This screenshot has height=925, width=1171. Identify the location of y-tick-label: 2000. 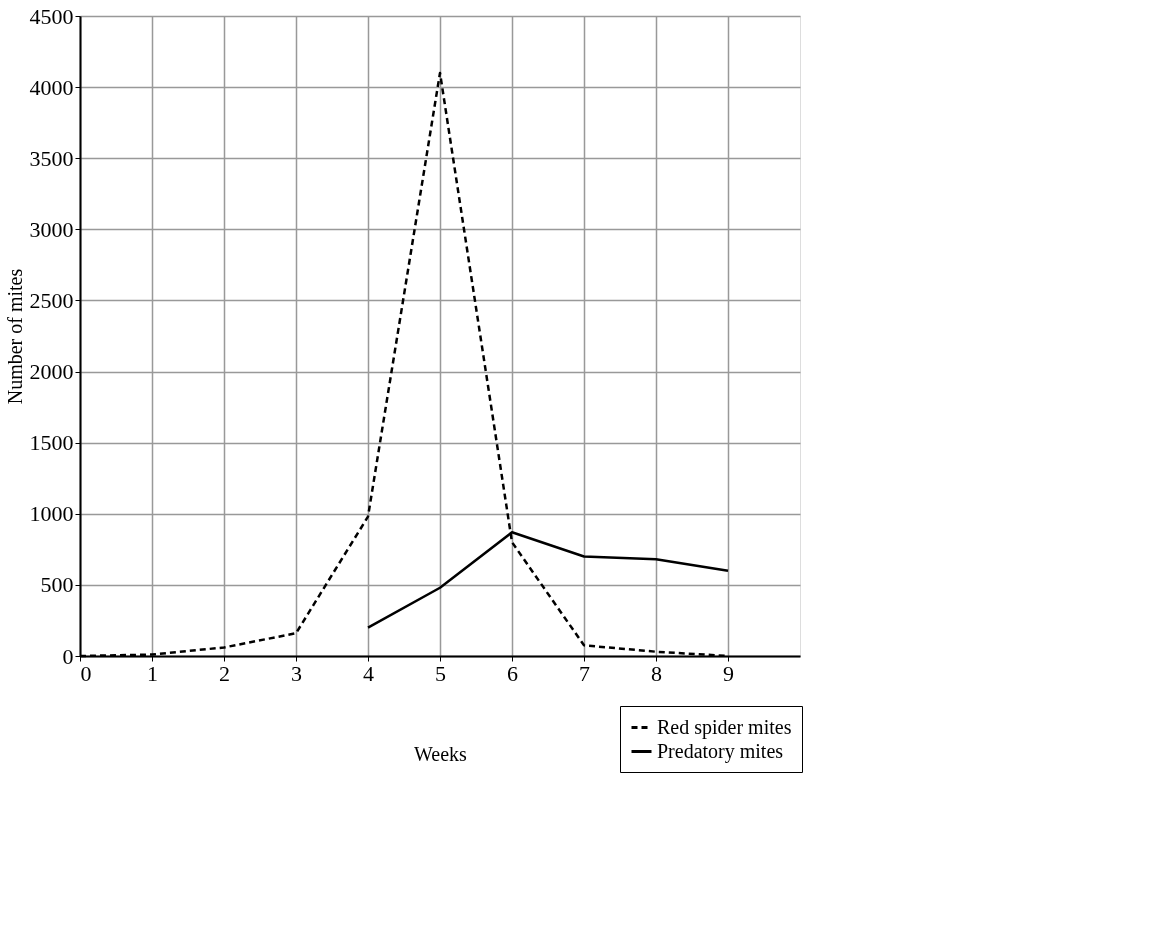
(51, 372).